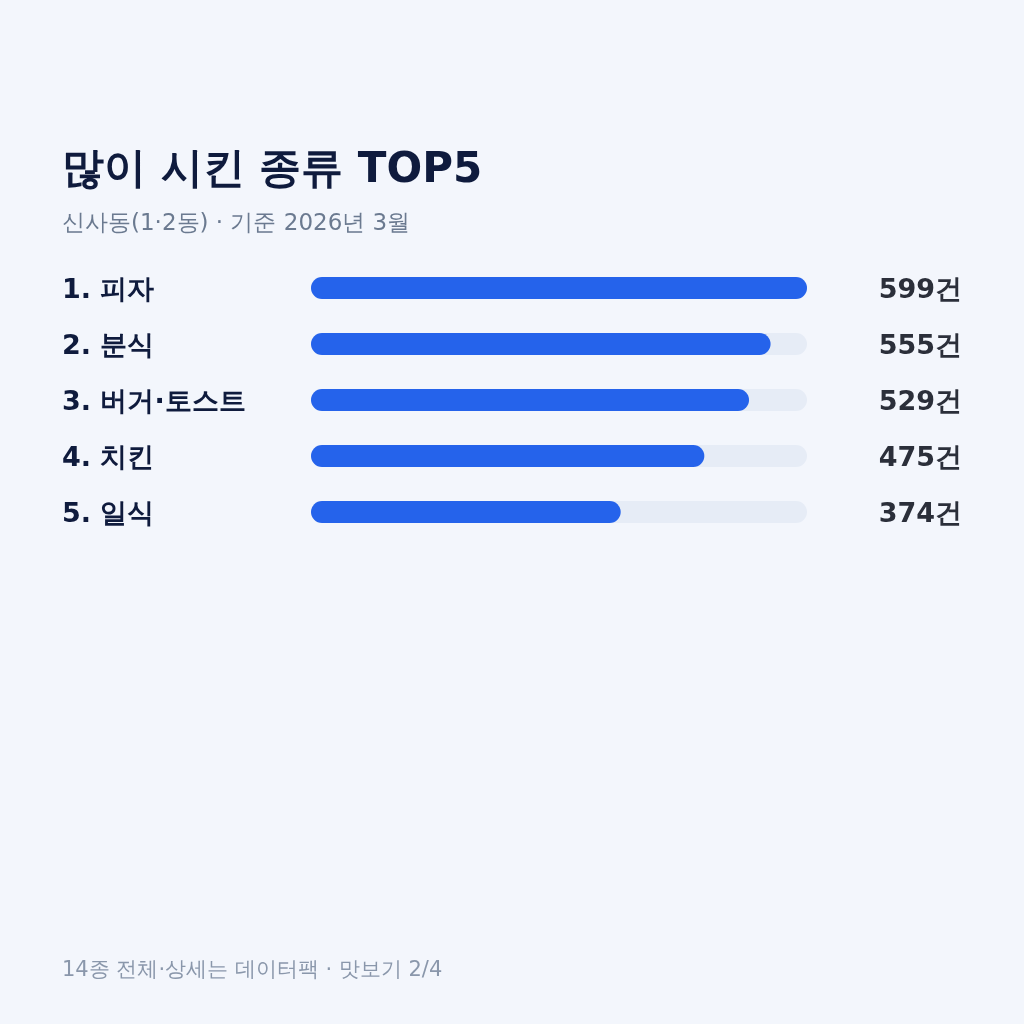  What do you see at coordinates (252, 969) in the screenshot?
I see `text: 14종 전체·상세는 데이터팩 · 맛보기 2/4` at bounding box center [252, 969].